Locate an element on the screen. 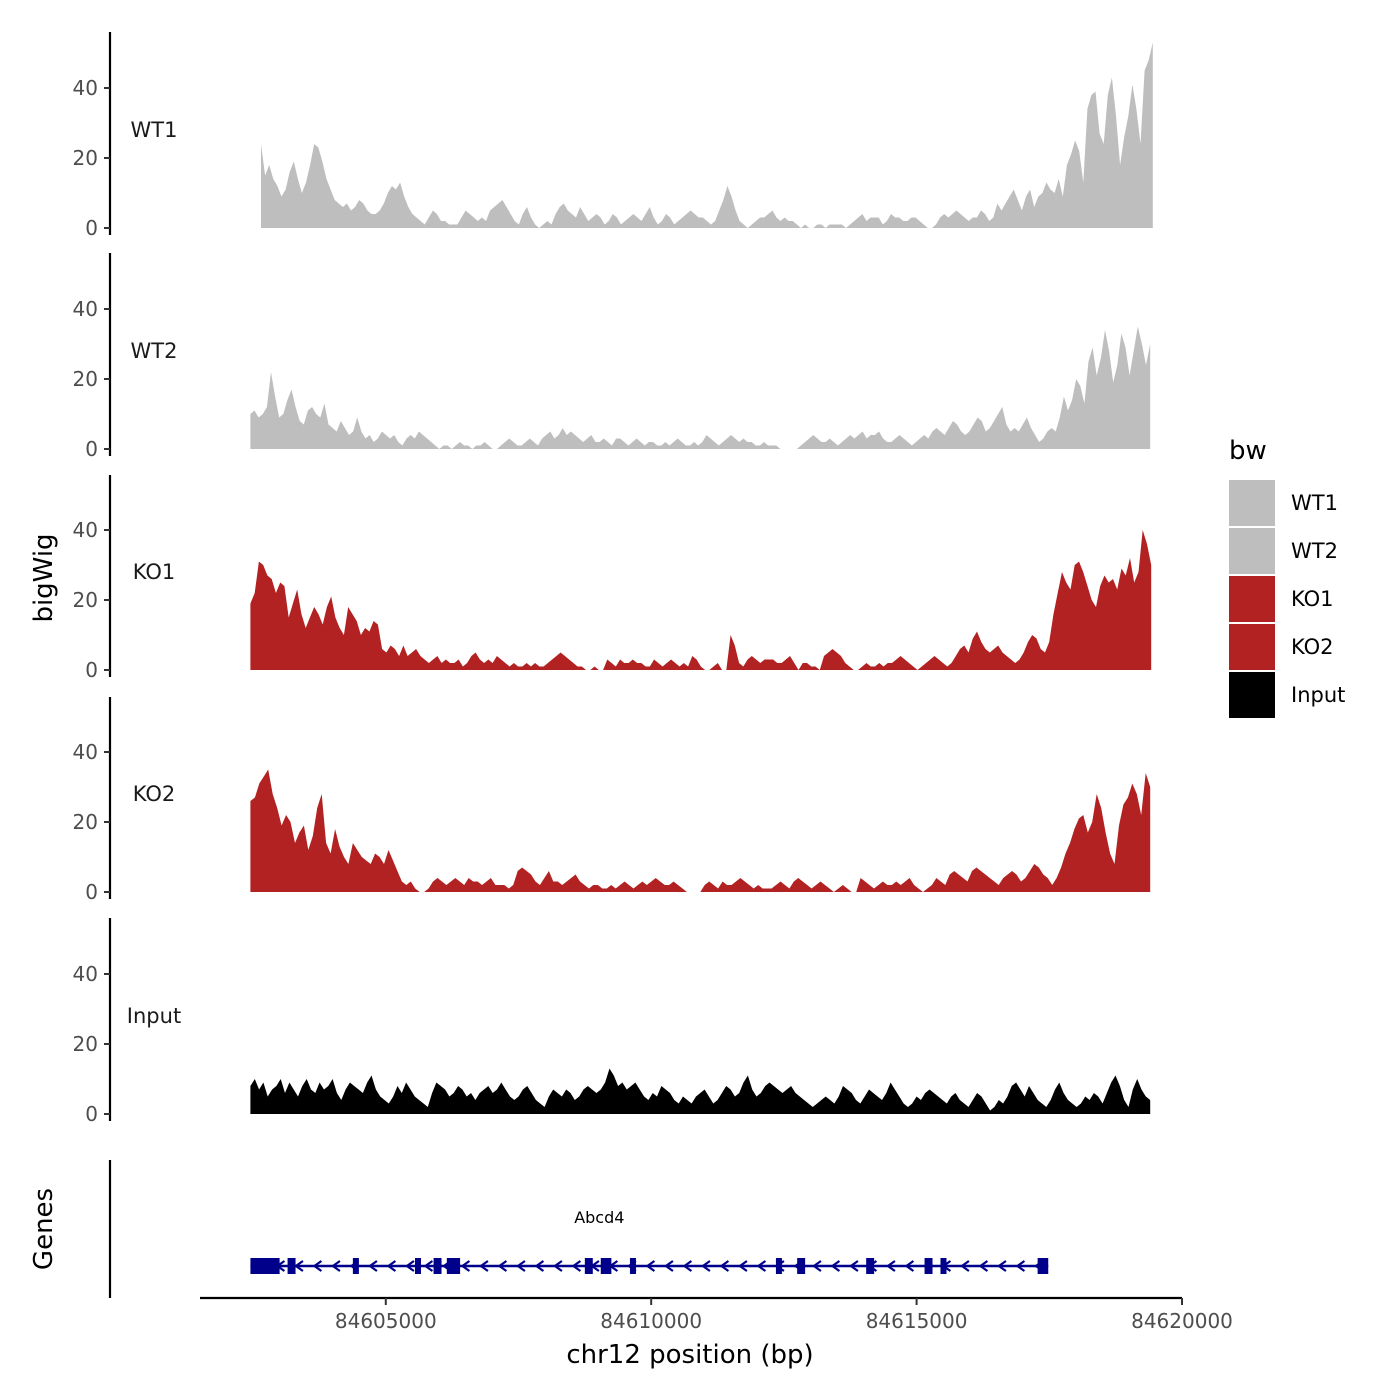  legend-item-input: Input is located at coordinates (1287, 695).